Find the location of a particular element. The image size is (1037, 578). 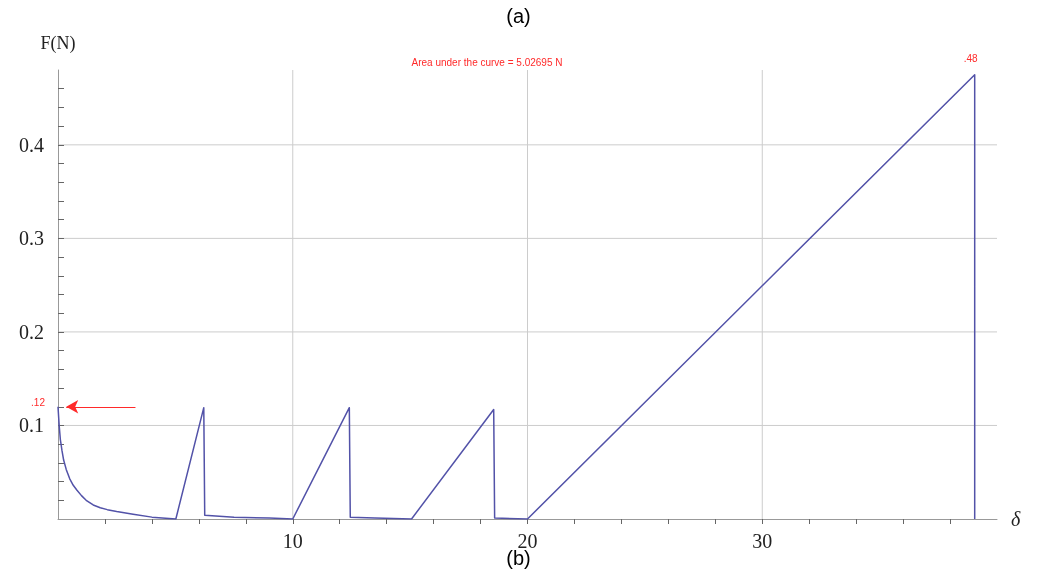

annotation: .48 is located at coordinates (971, 59).